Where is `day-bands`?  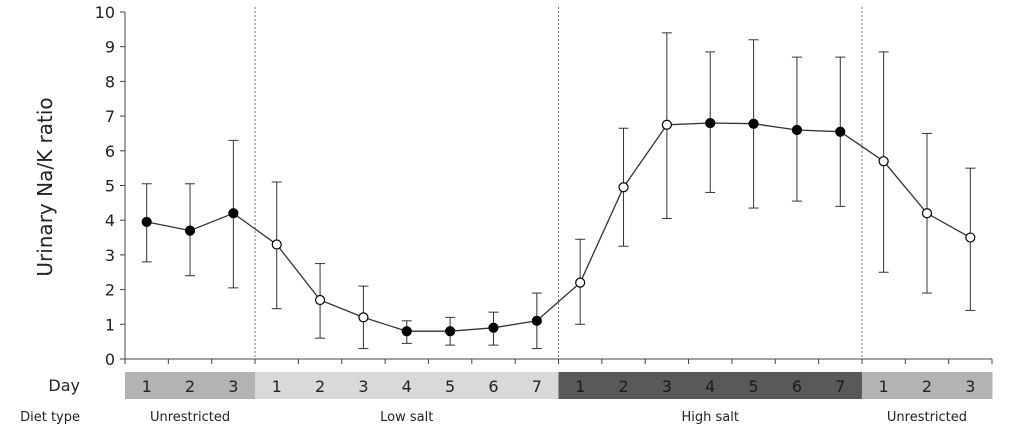
day-bands is located at coordinates (559, 385).